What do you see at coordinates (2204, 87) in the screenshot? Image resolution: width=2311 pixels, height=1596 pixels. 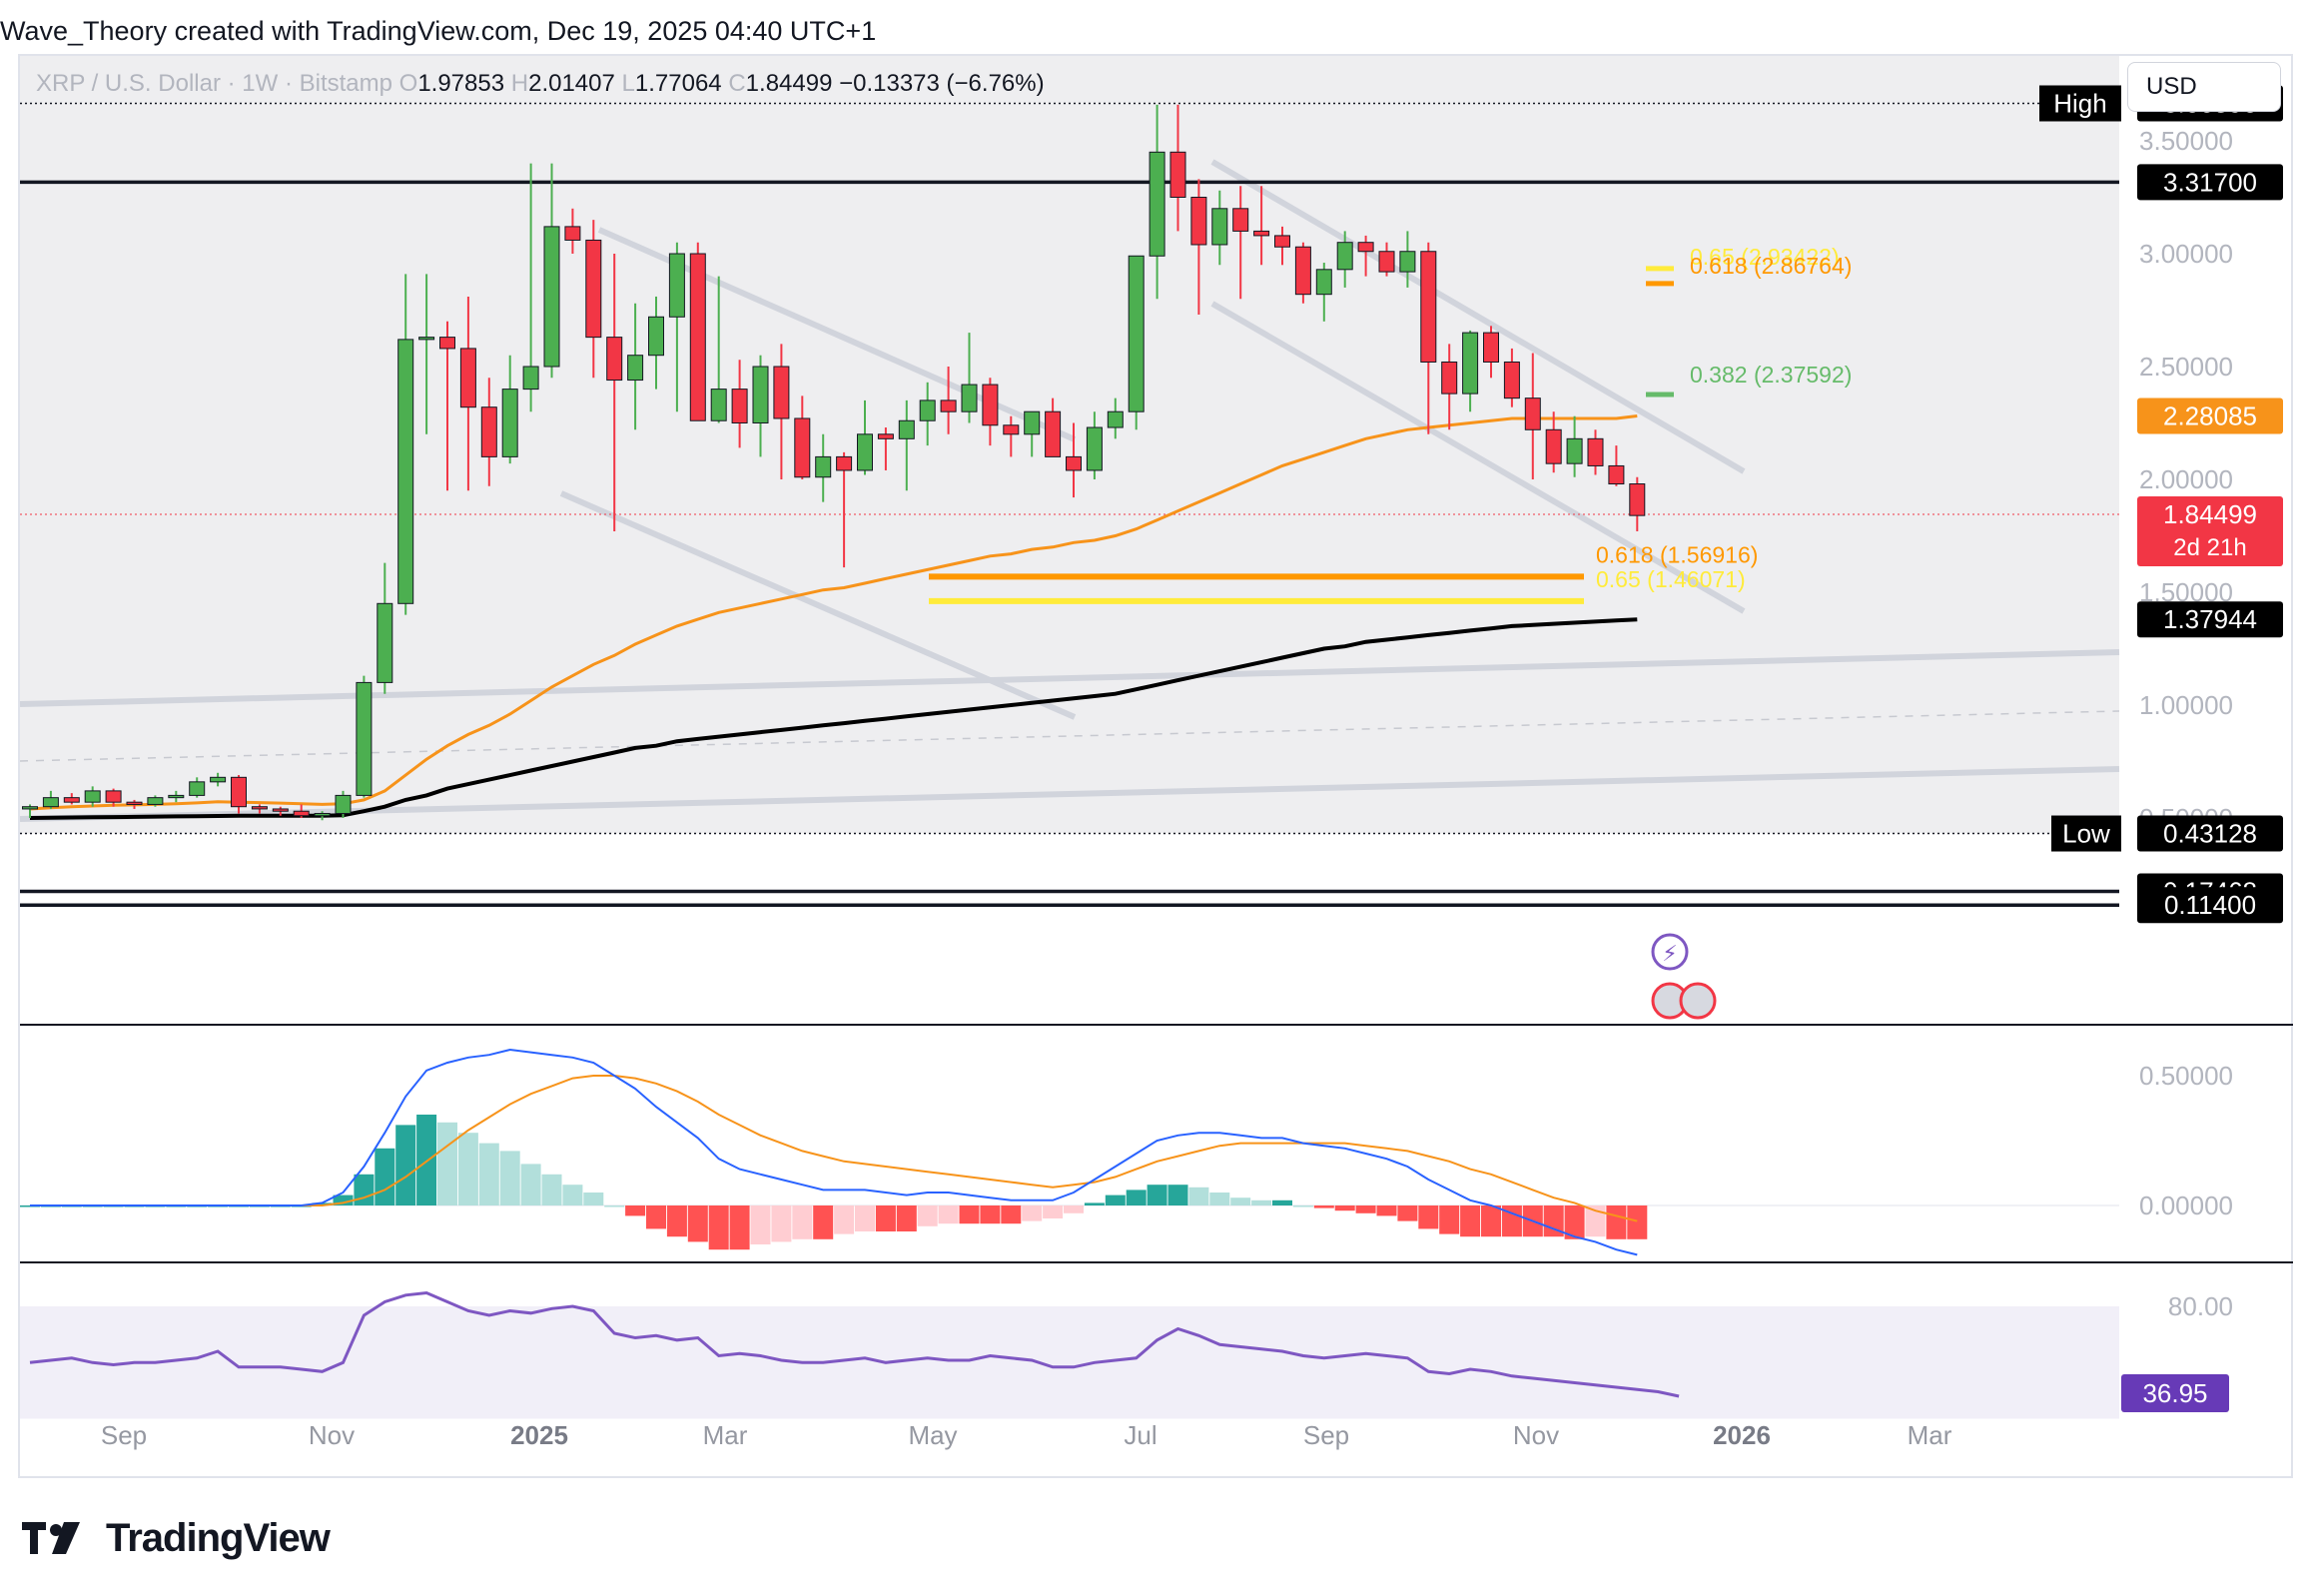 I see `currency-button: USD` at bounding box center [2204, 87].